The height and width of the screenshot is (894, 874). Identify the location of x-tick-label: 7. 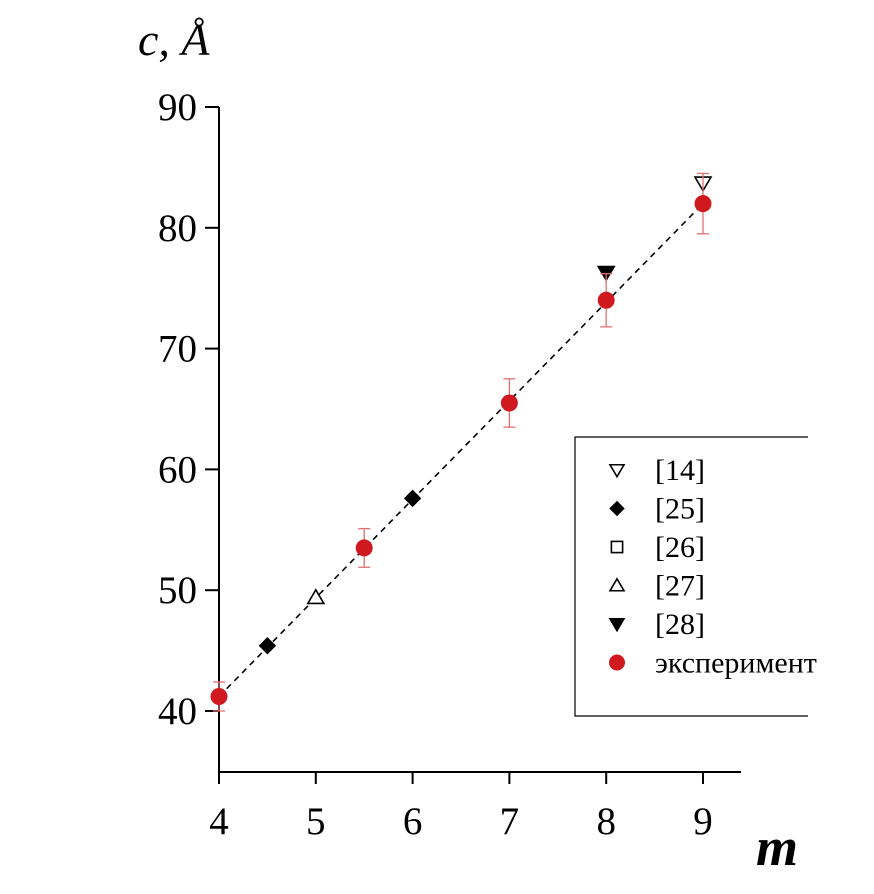
(510, 821).